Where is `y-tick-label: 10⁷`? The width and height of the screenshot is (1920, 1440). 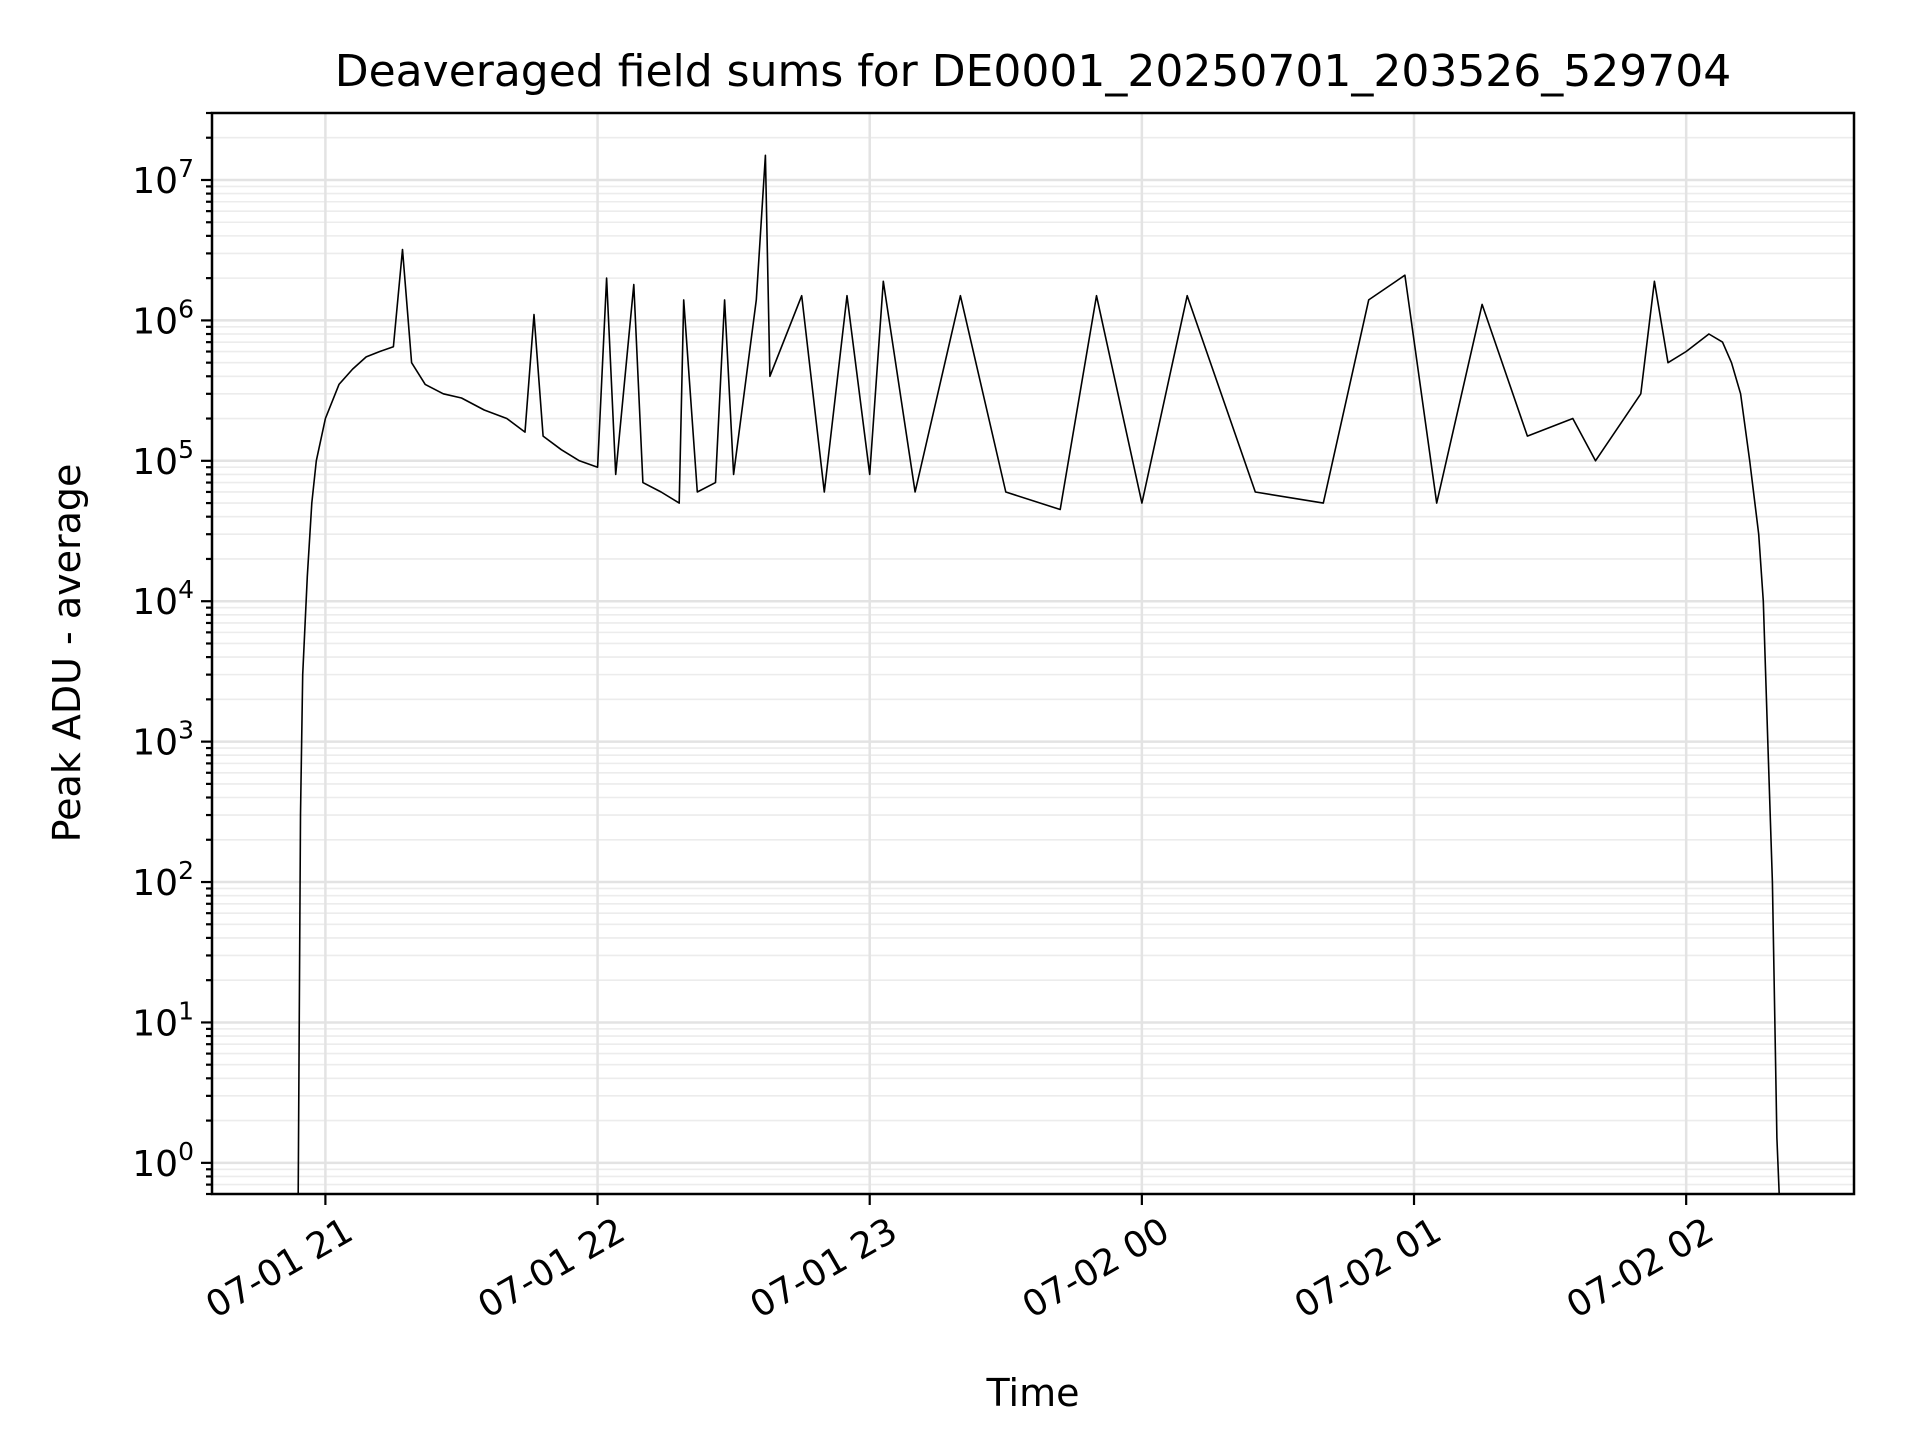 y-tick-label: 10⁷ is located at coordinates (163, 178).